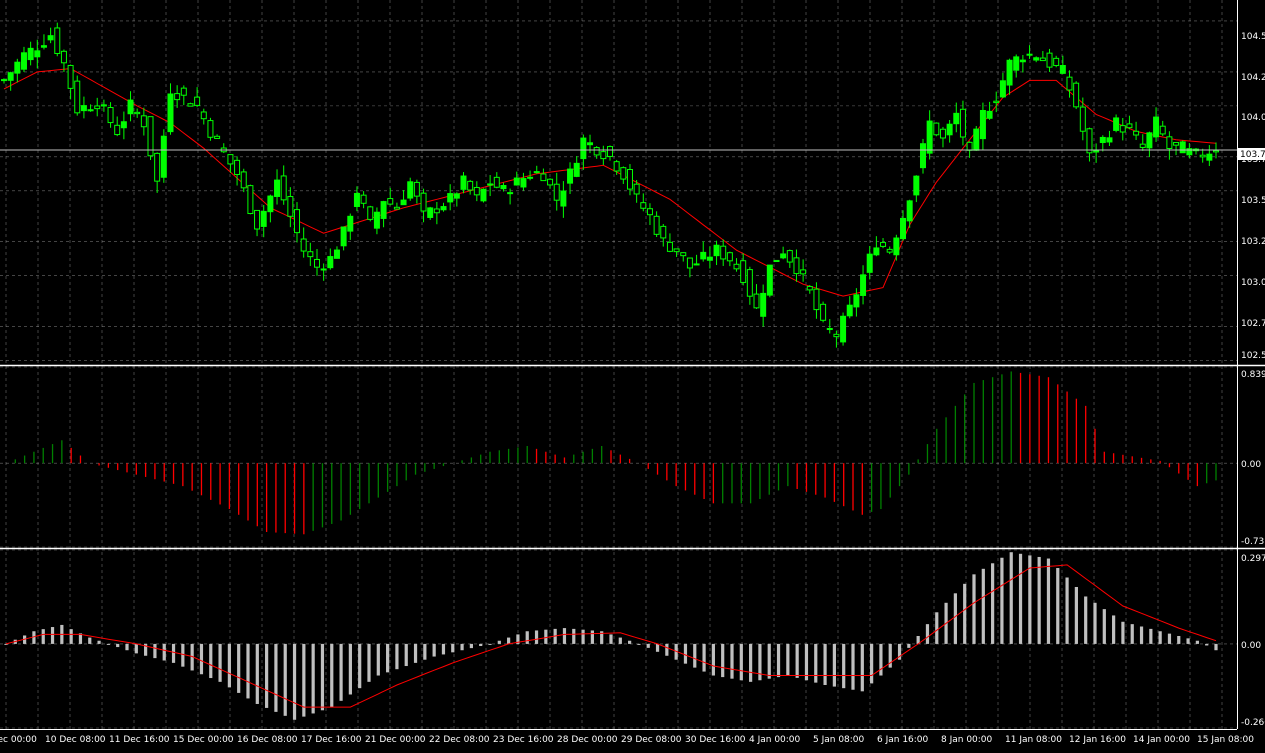 This screenshot has height=753, width=1265. I want to click on time-tick-label: 22 Dec 08:00, so click(459, 740).